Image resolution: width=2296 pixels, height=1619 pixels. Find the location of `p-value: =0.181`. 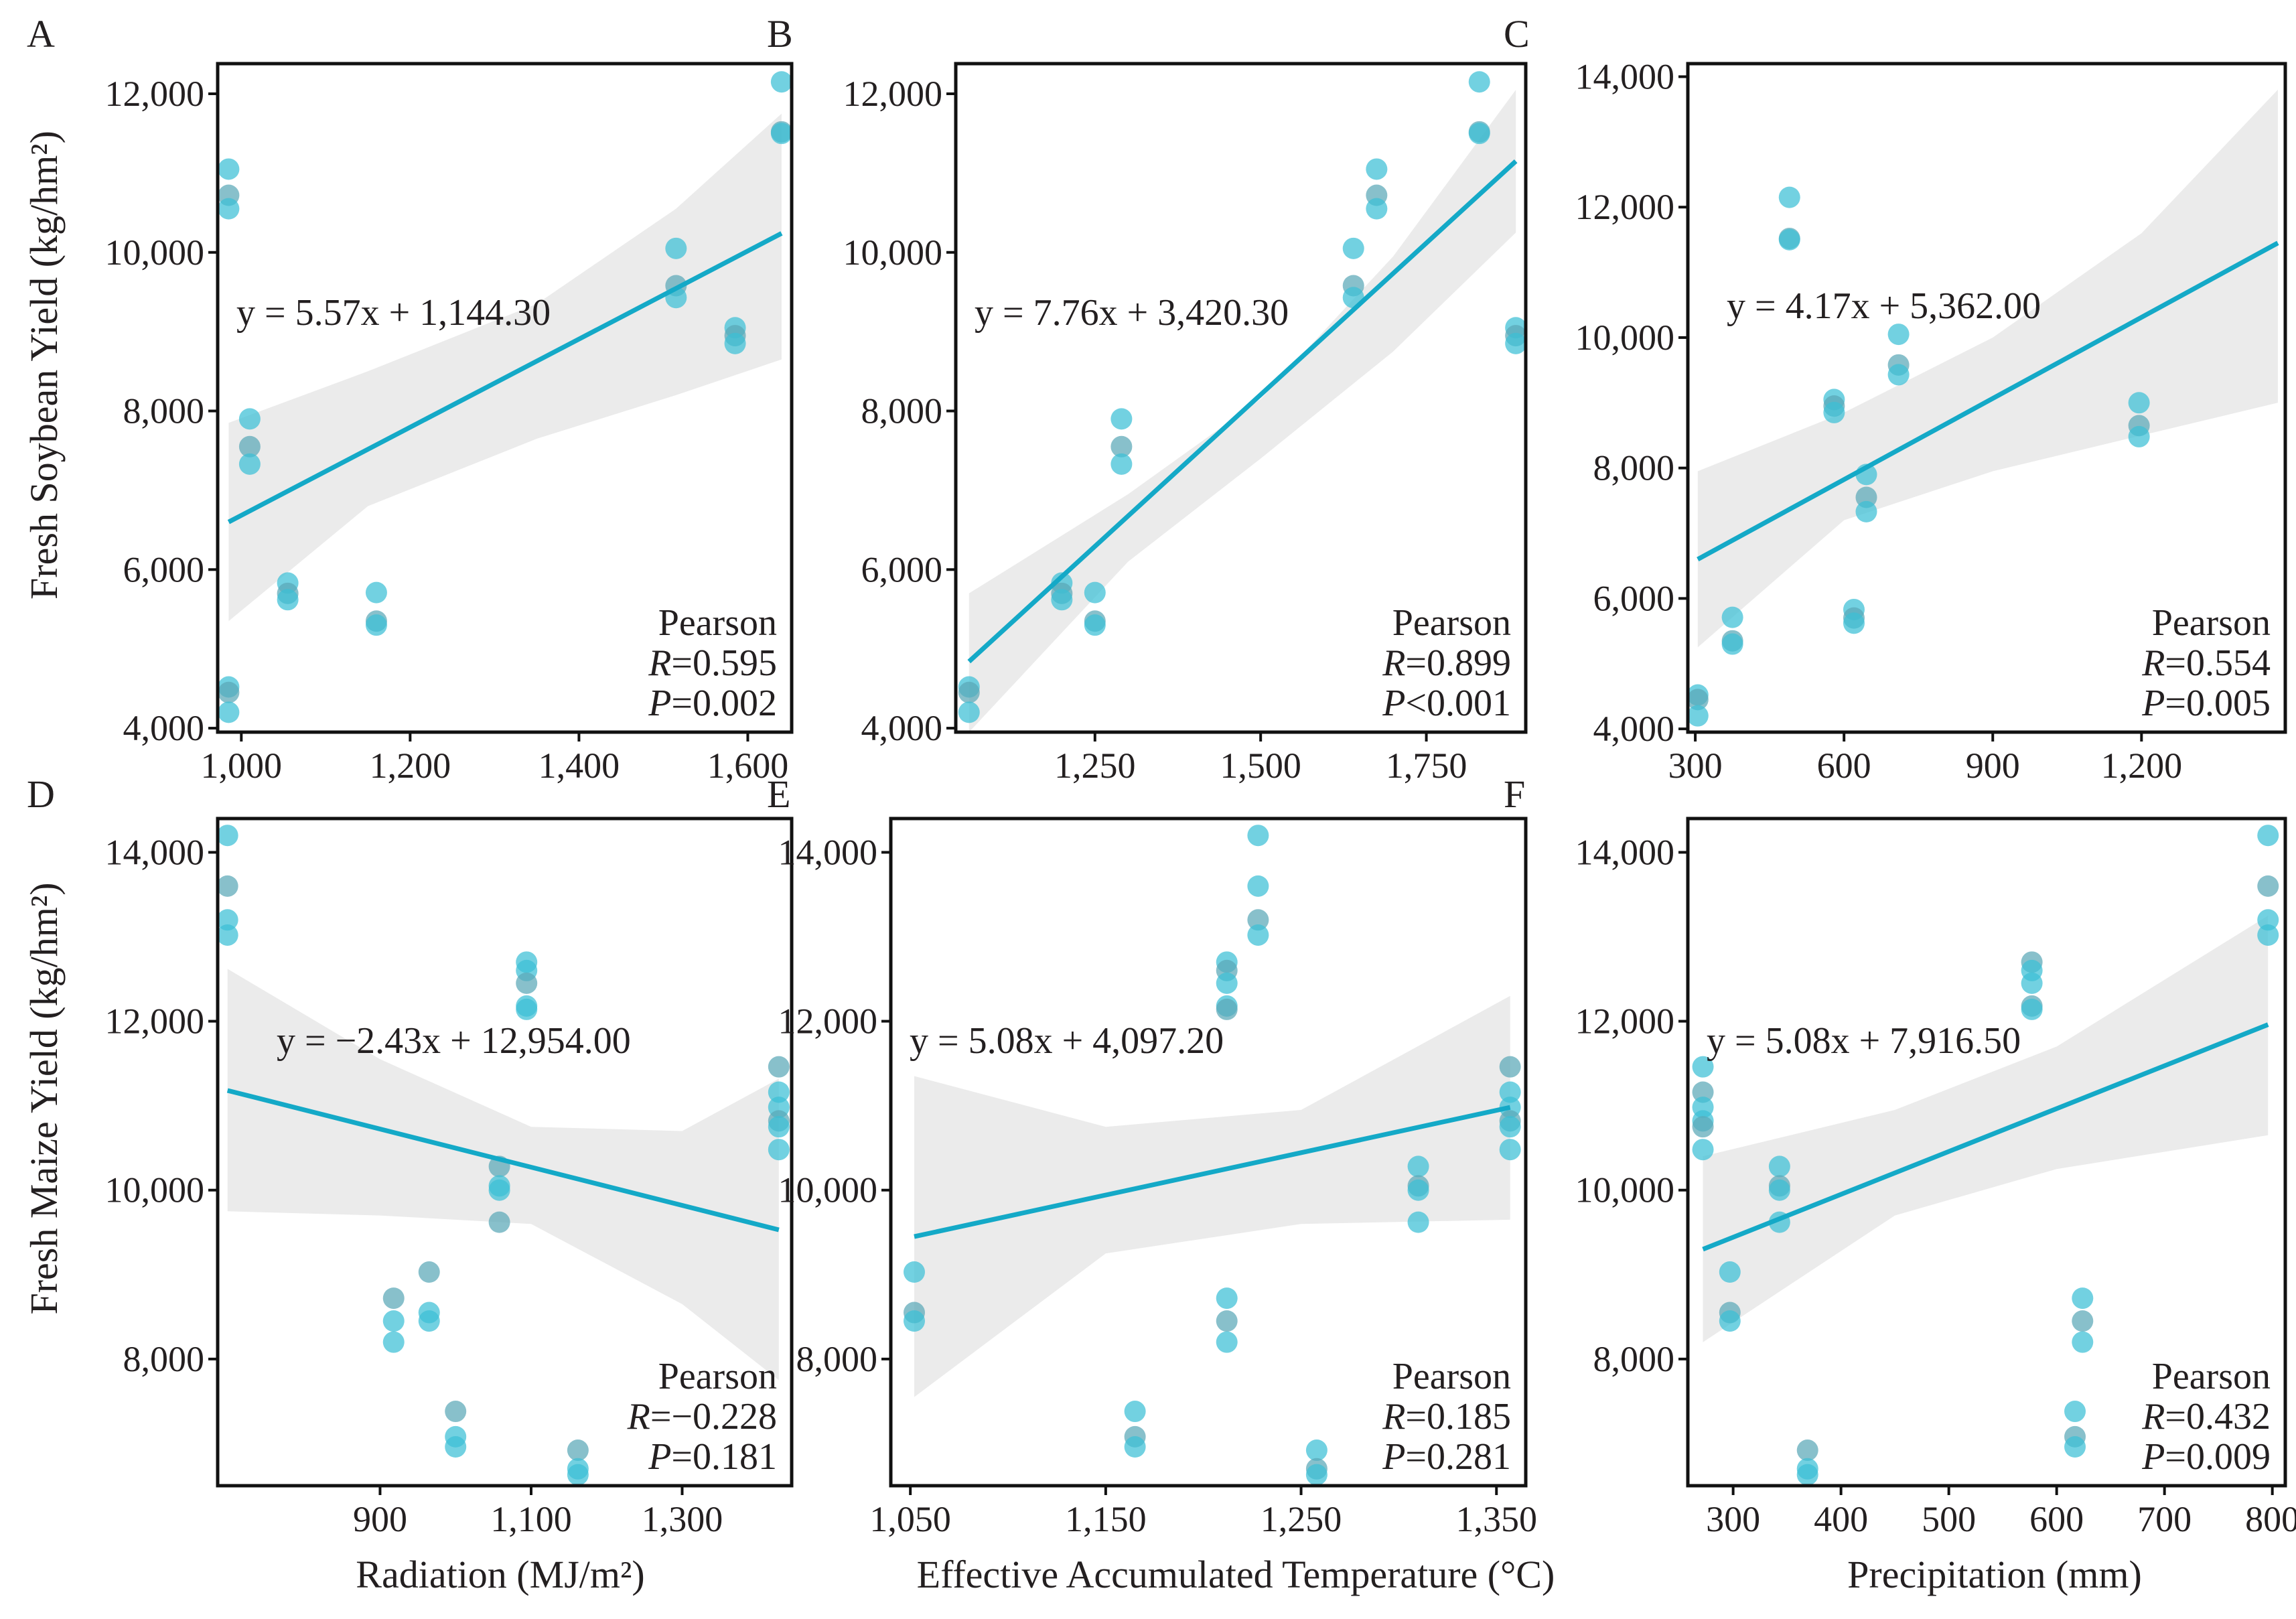

p-value: =0.181 is located at coordinates (724, 1457).